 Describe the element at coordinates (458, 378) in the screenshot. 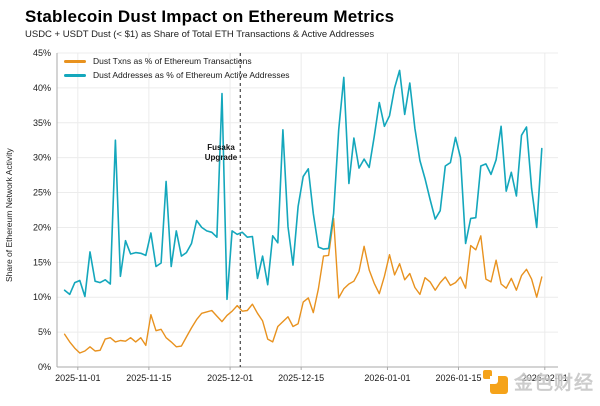

I see `x-tick-label: 2026-01-15` at that location.